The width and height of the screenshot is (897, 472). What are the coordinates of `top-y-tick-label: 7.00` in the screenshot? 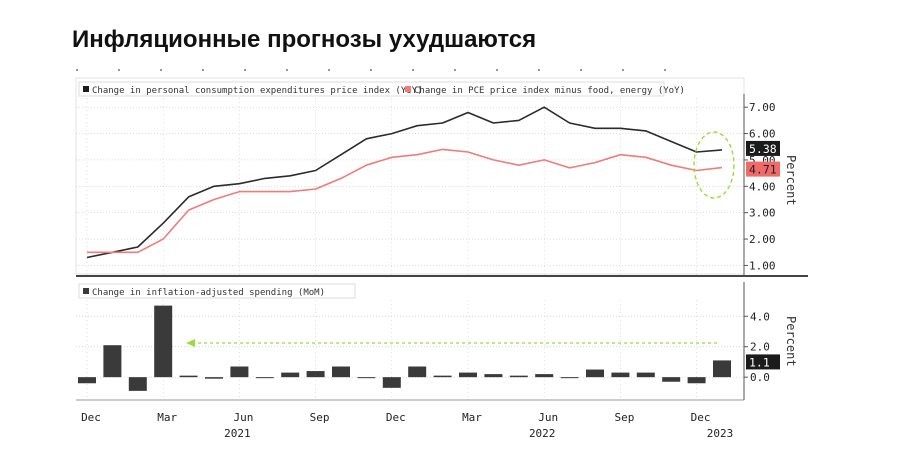 It's located at (762, 107).